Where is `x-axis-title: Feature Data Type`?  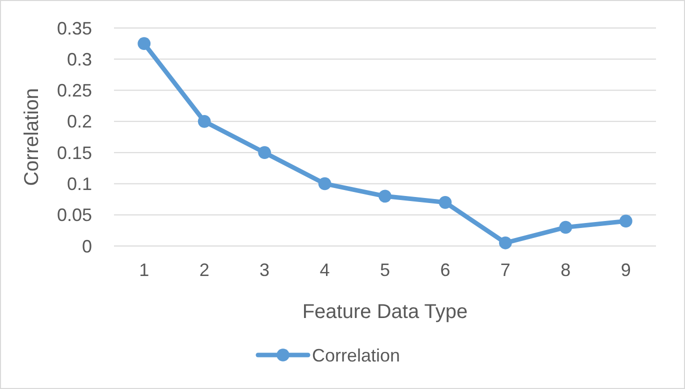 x-axis-title: Feature Data Type is located at coordinates (385, 312).